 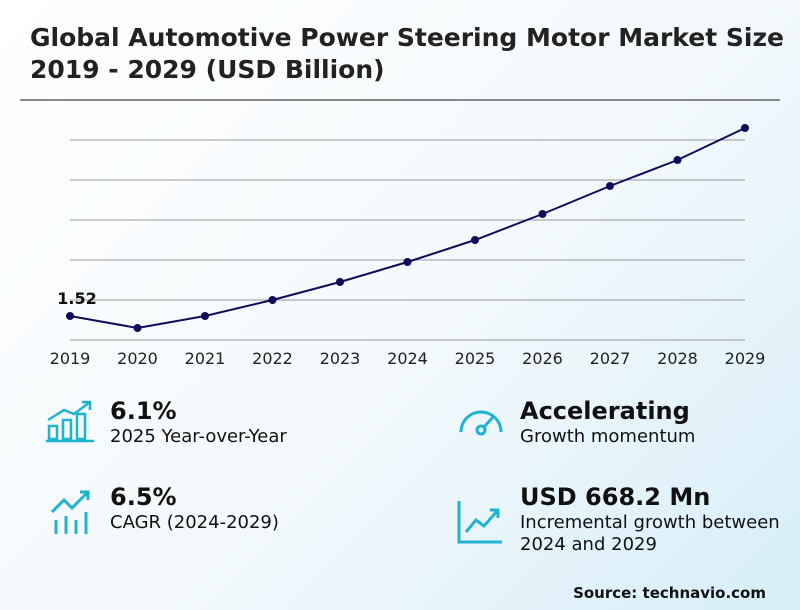 I want to click on stat-value: 6.5%, so click(x=143, y=497).